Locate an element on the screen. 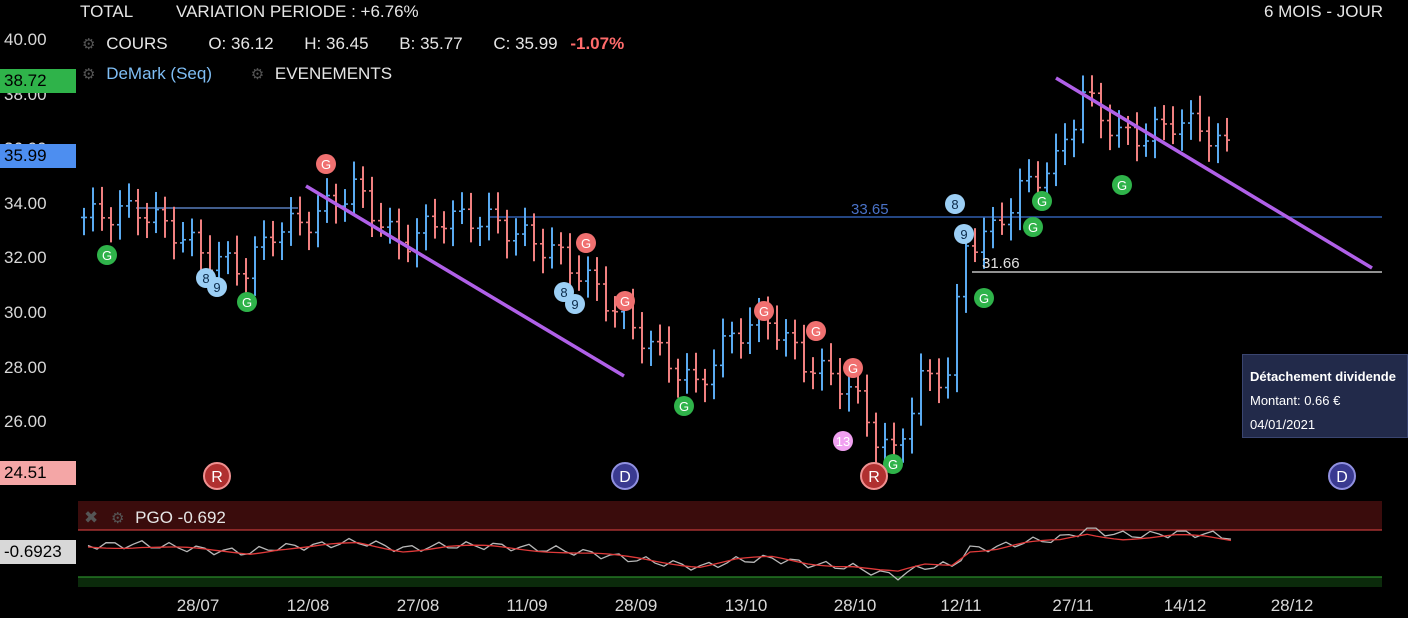  x-tick-label: 13/10 is located at coordinates (746, 605).